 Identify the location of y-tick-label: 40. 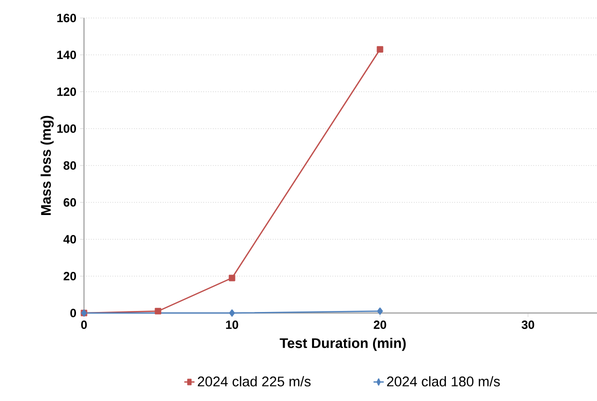
(69, 239).